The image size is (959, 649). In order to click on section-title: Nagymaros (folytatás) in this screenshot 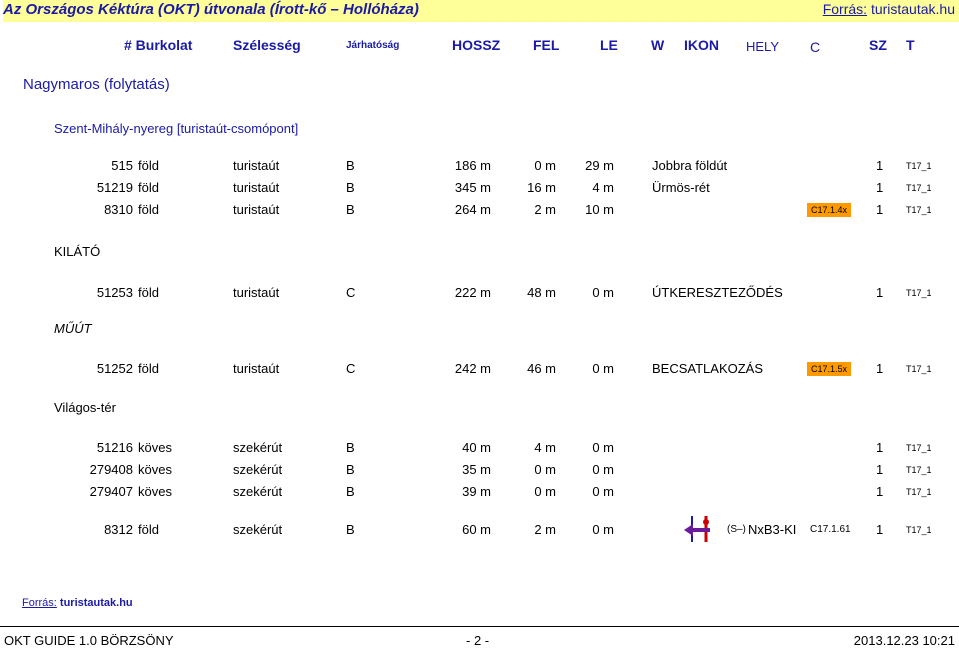, I will do `click(96, 84)`.